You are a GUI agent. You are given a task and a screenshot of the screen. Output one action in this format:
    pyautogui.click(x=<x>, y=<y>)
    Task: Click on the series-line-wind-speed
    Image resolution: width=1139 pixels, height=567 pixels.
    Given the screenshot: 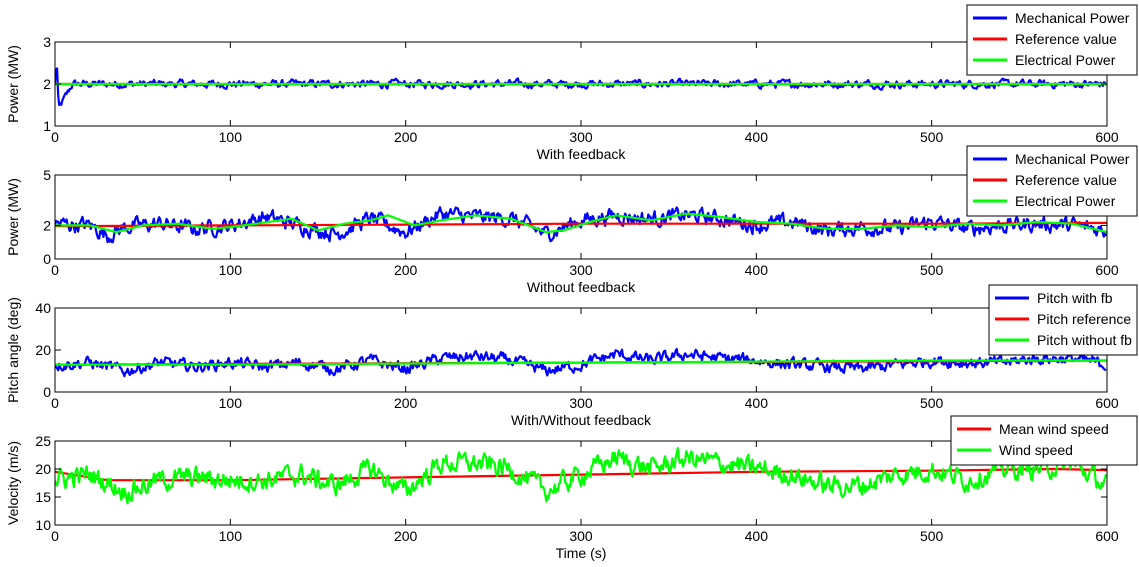 What is the action you would take?
    pyautogui.click(x=581, y=476)
    